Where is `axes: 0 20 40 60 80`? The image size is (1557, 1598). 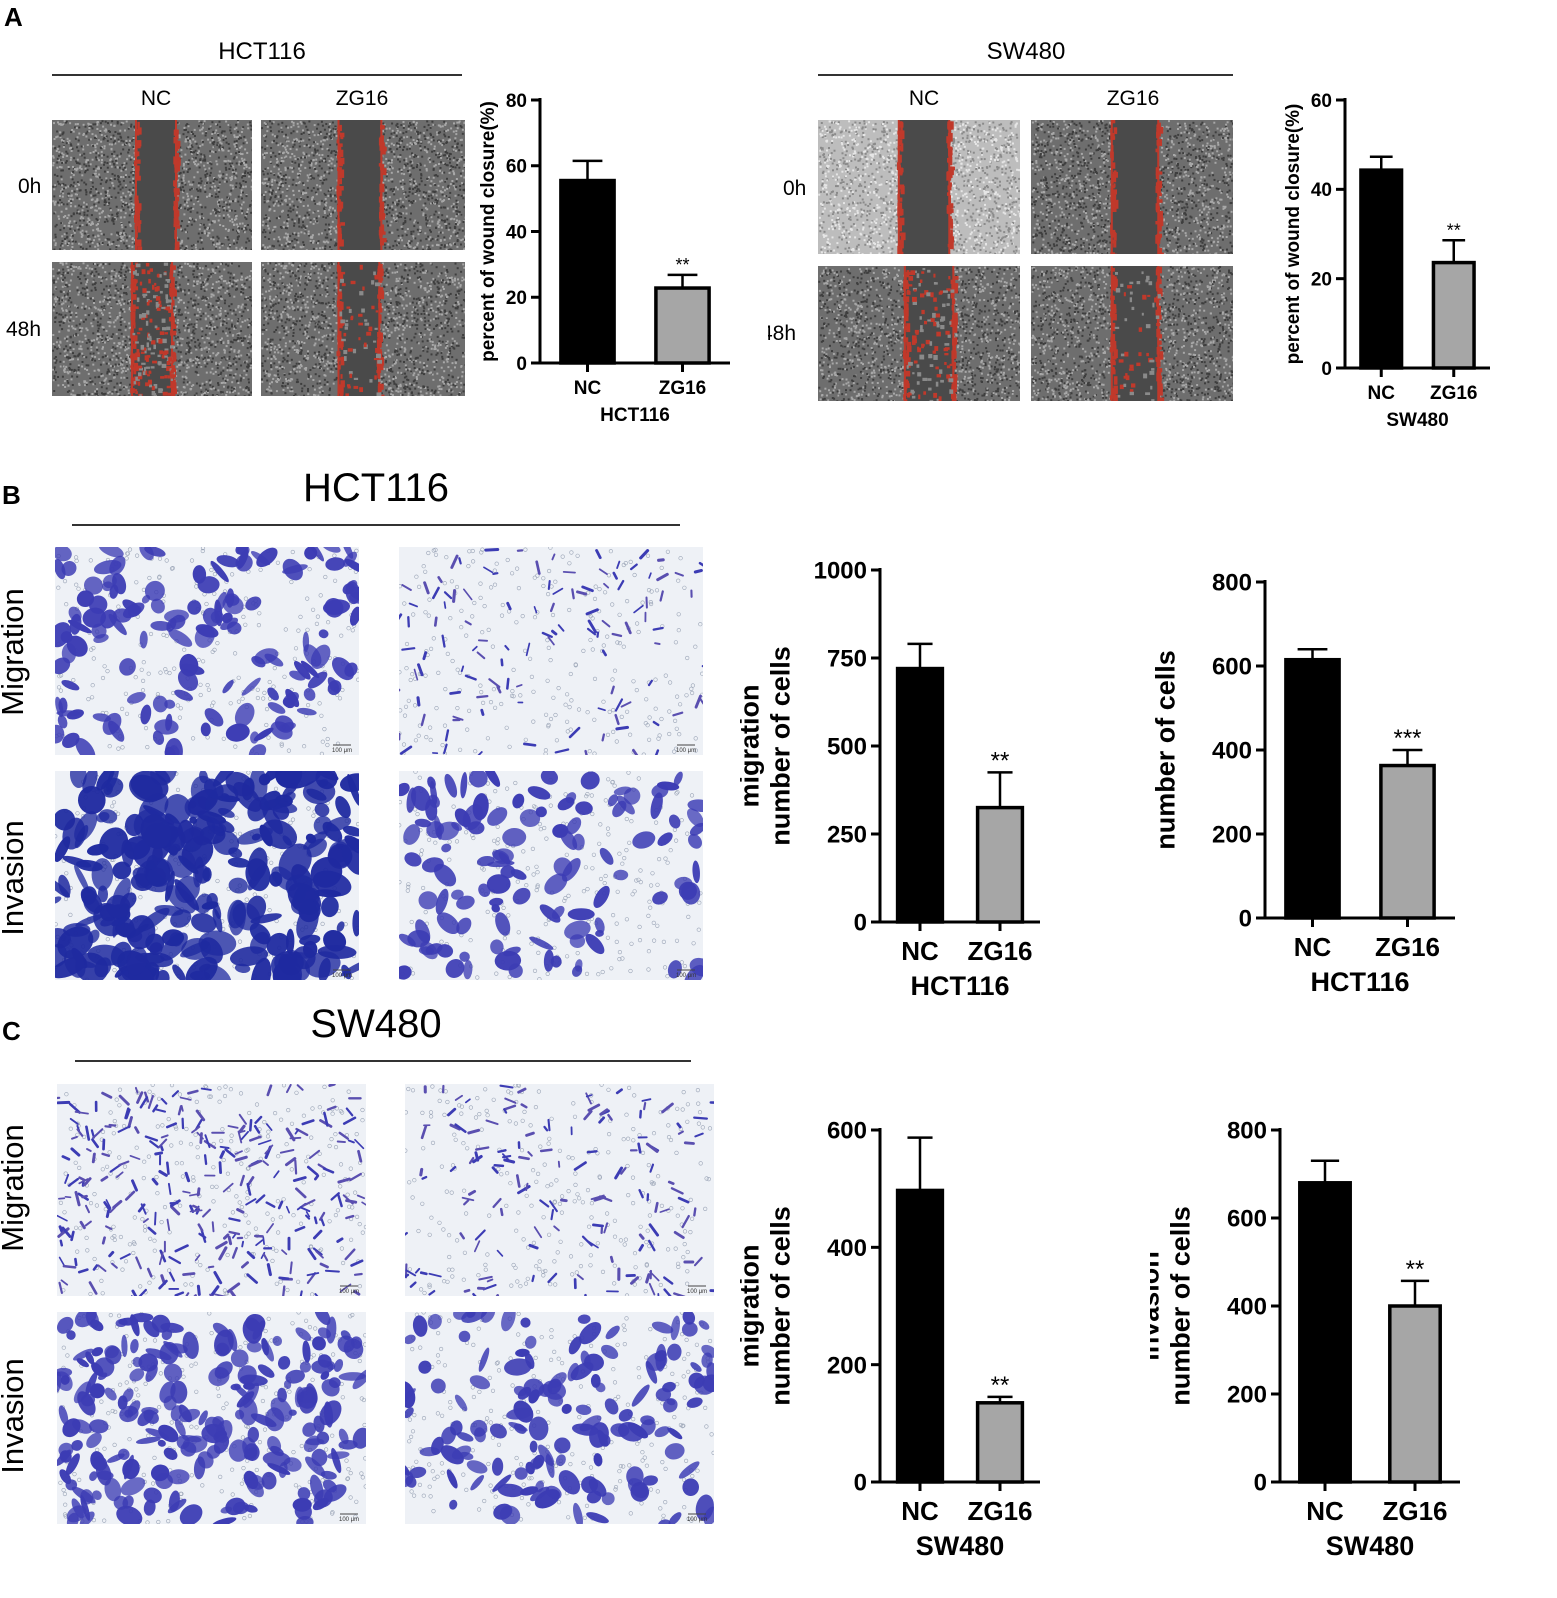
axes: 0 20 40 60 80 is located at coordinates (618, 233).